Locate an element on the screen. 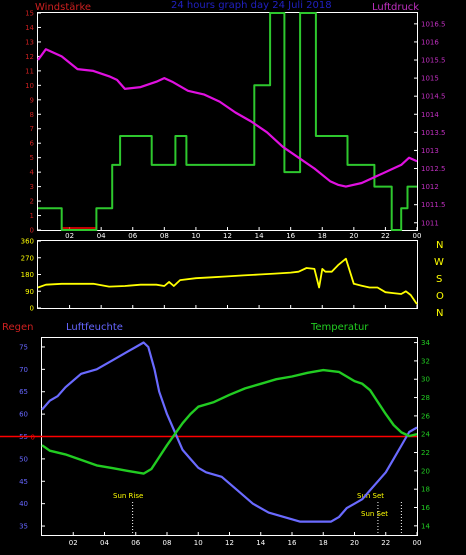  wind-x-axis-label-10: 10 is located at coordinates (195, 236).